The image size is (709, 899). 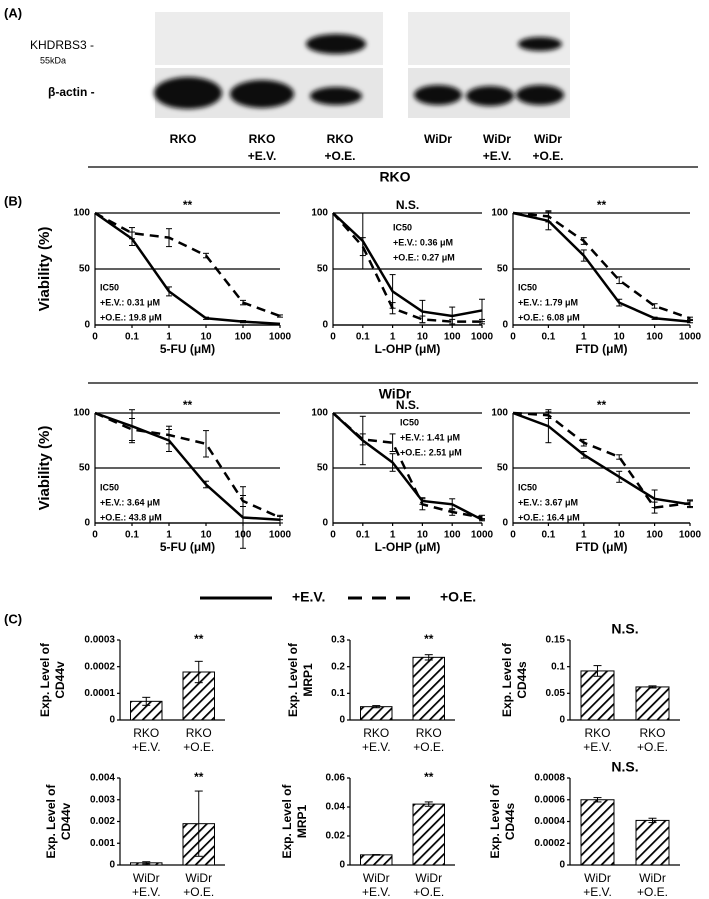 What do you see at coordinates (597, 695) in the screenshot?
I see `bar` at bounding box center [597, 695].